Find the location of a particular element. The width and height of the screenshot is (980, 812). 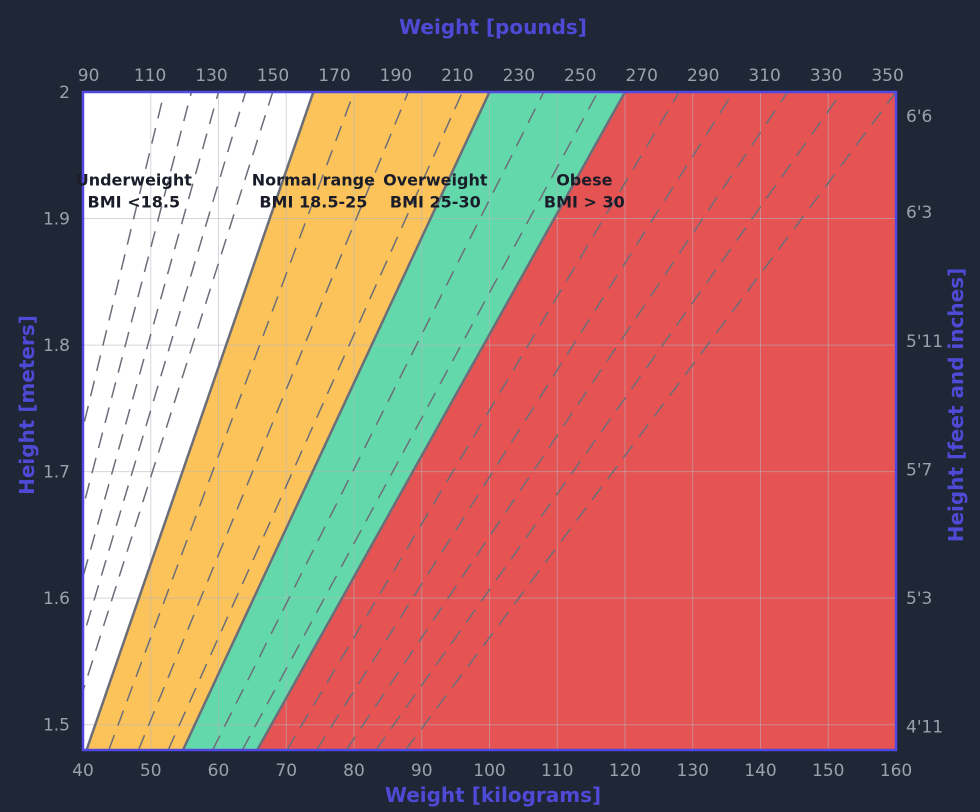

x-bottom-tick-label: 50 is located at coordinates (151, 771).